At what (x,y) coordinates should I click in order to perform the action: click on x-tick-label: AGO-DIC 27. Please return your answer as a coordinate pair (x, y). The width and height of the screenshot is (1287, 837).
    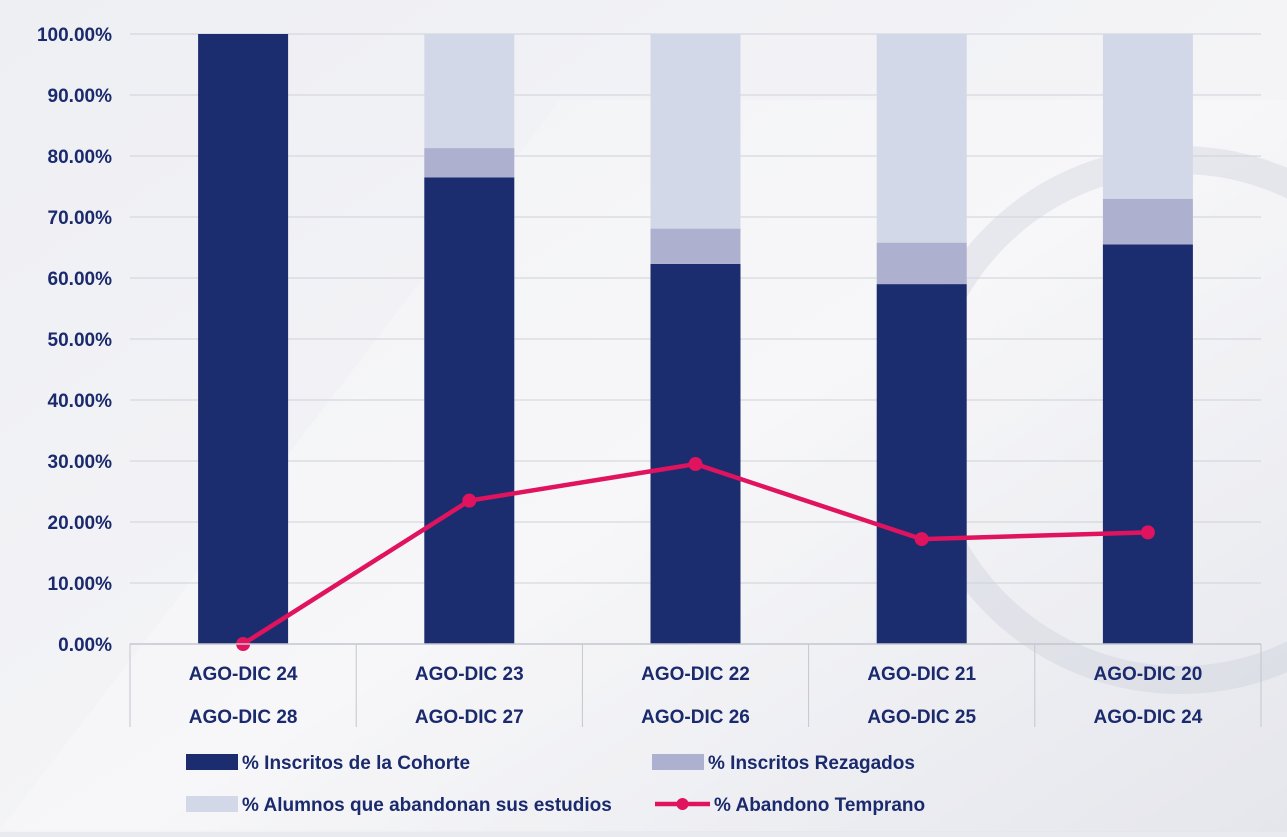
    Looking at the image, I should click on (469, 717).